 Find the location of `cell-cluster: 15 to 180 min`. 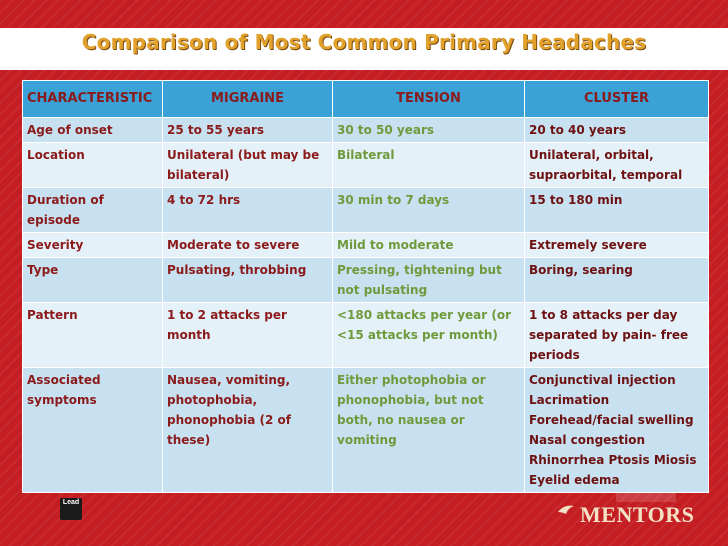

cell-cluster: 15 to 180 min is located at coordinates (616, 210).